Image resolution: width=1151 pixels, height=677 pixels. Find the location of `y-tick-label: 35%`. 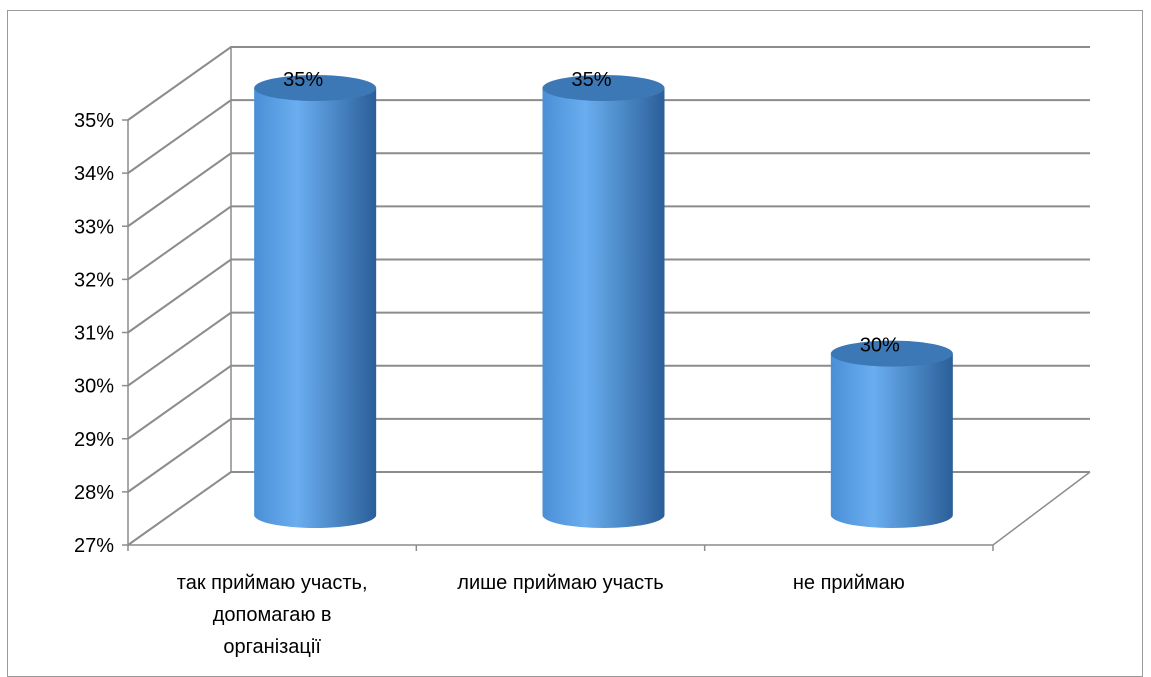

y-tick-label: 35% is located at coordinates (94, 121).